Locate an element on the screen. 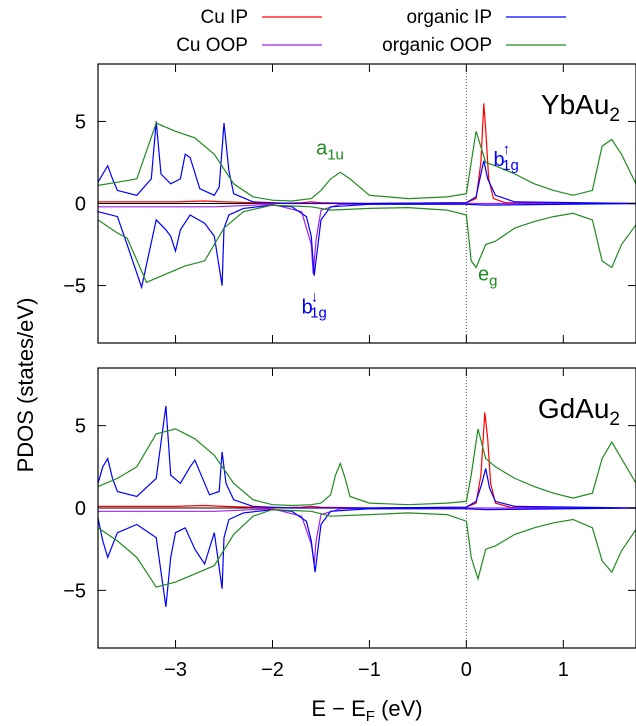 This screenshot has width=636, height=726. x-axis-label: E − EF (eV) is located at coordinates (366, 710).